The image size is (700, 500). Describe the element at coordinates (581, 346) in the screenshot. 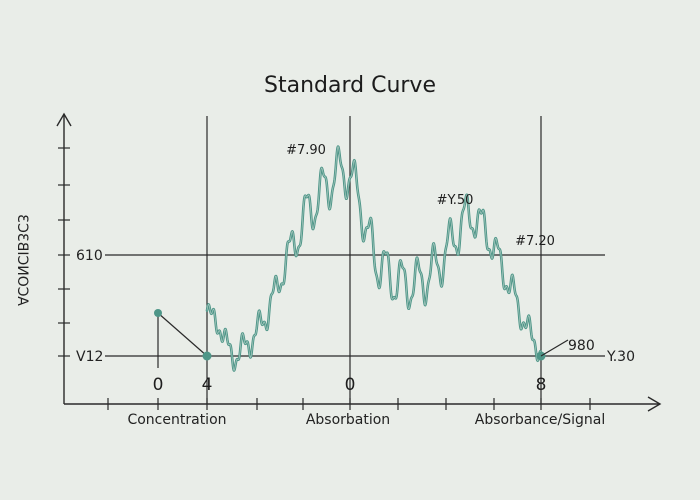

I see `right-label: 980` at that location.